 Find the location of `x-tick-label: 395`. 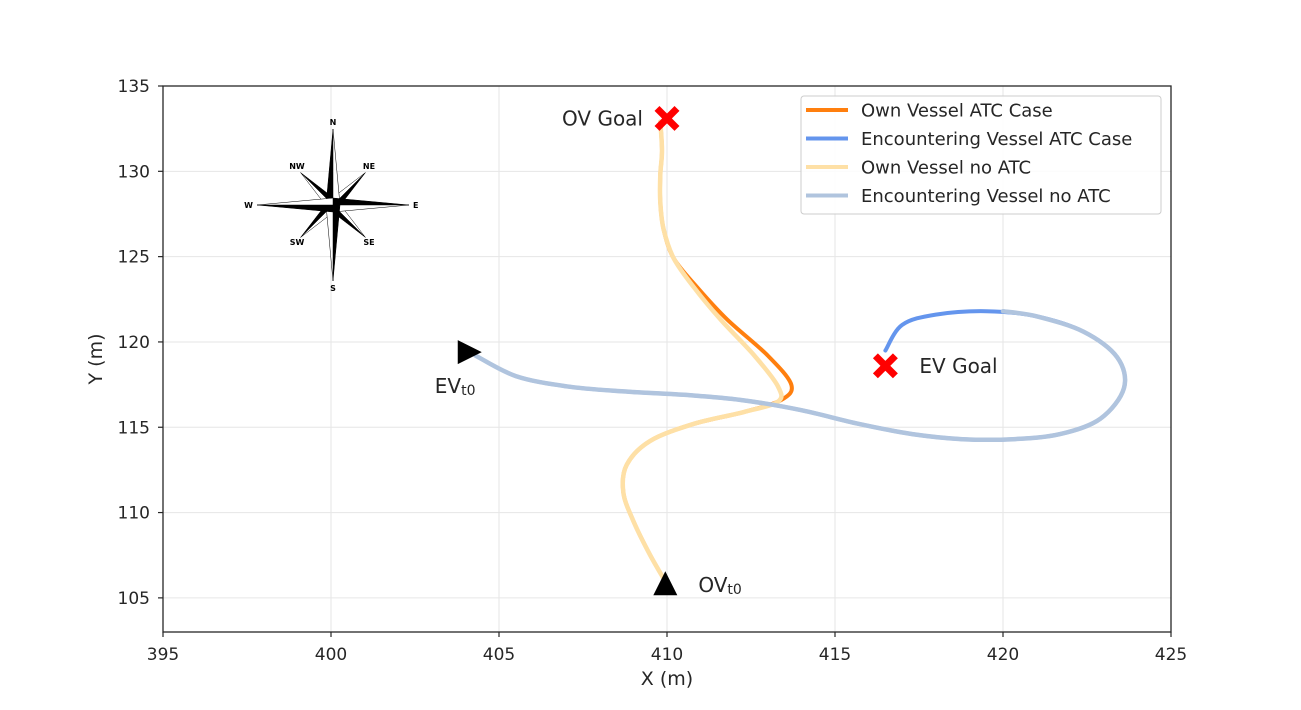

x-tick-label: 395 is located at coordinates (163, 655).